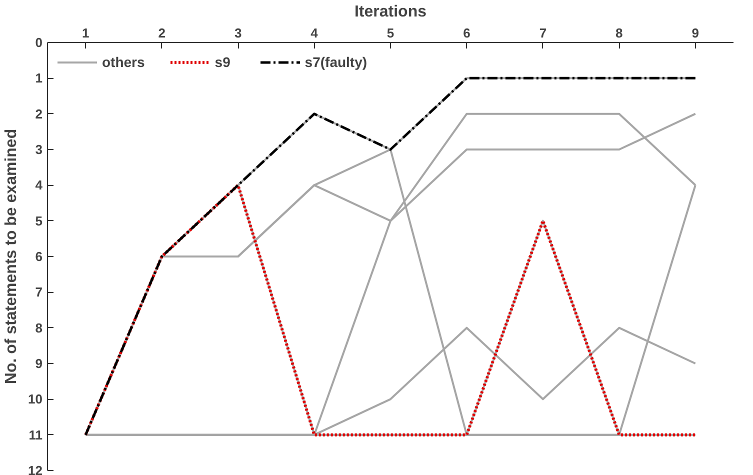  I want to click on x-tick-label: 9, so click(696, 33).